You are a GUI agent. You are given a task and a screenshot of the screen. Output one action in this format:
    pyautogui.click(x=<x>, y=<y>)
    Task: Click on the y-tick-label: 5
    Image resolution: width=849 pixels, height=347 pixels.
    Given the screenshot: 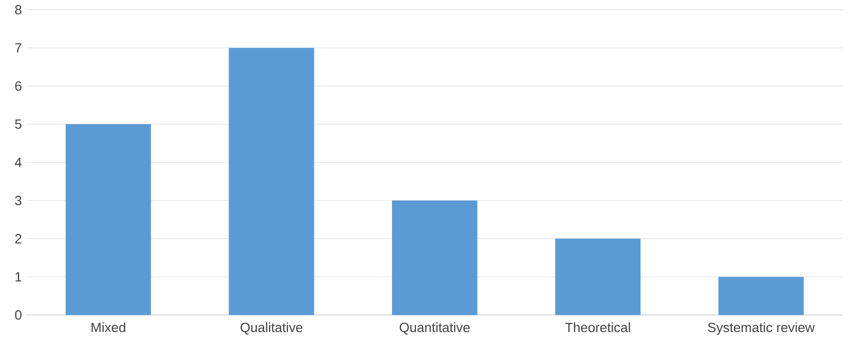 What is the action you would take?
    pyautogui.click(x=18, y=124)
    